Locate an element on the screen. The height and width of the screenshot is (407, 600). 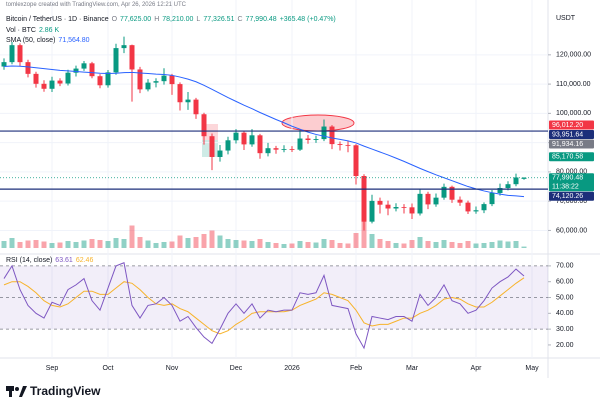
y-tick-label: 50.00 is located at coordinates (565, 297).